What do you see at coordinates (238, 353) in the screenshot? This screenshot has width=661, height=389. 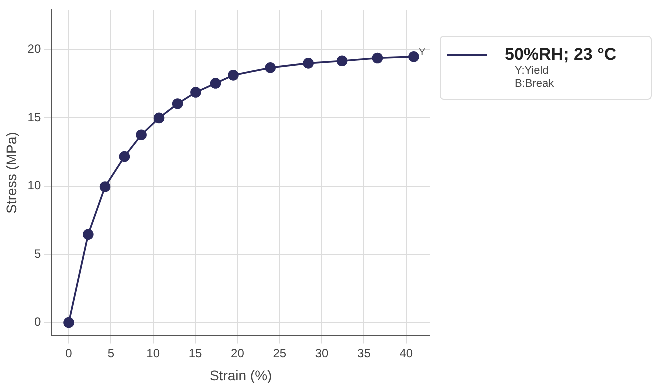 I see `x-tick-label: 20` at bounding box center [238, 353].